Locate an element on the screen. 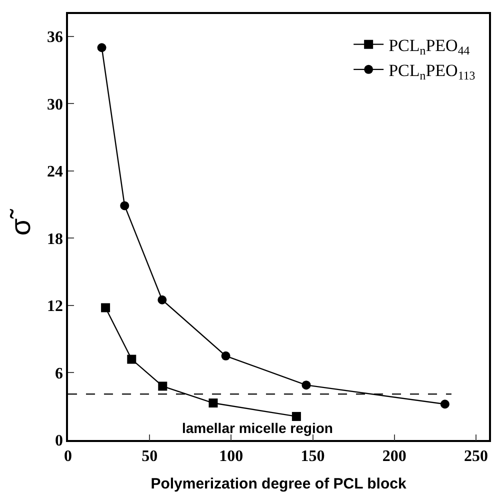 Image resolution: width=497 pixels, height=498 pixels. y-tick-label: 6 is located at coordinates (59, 373).